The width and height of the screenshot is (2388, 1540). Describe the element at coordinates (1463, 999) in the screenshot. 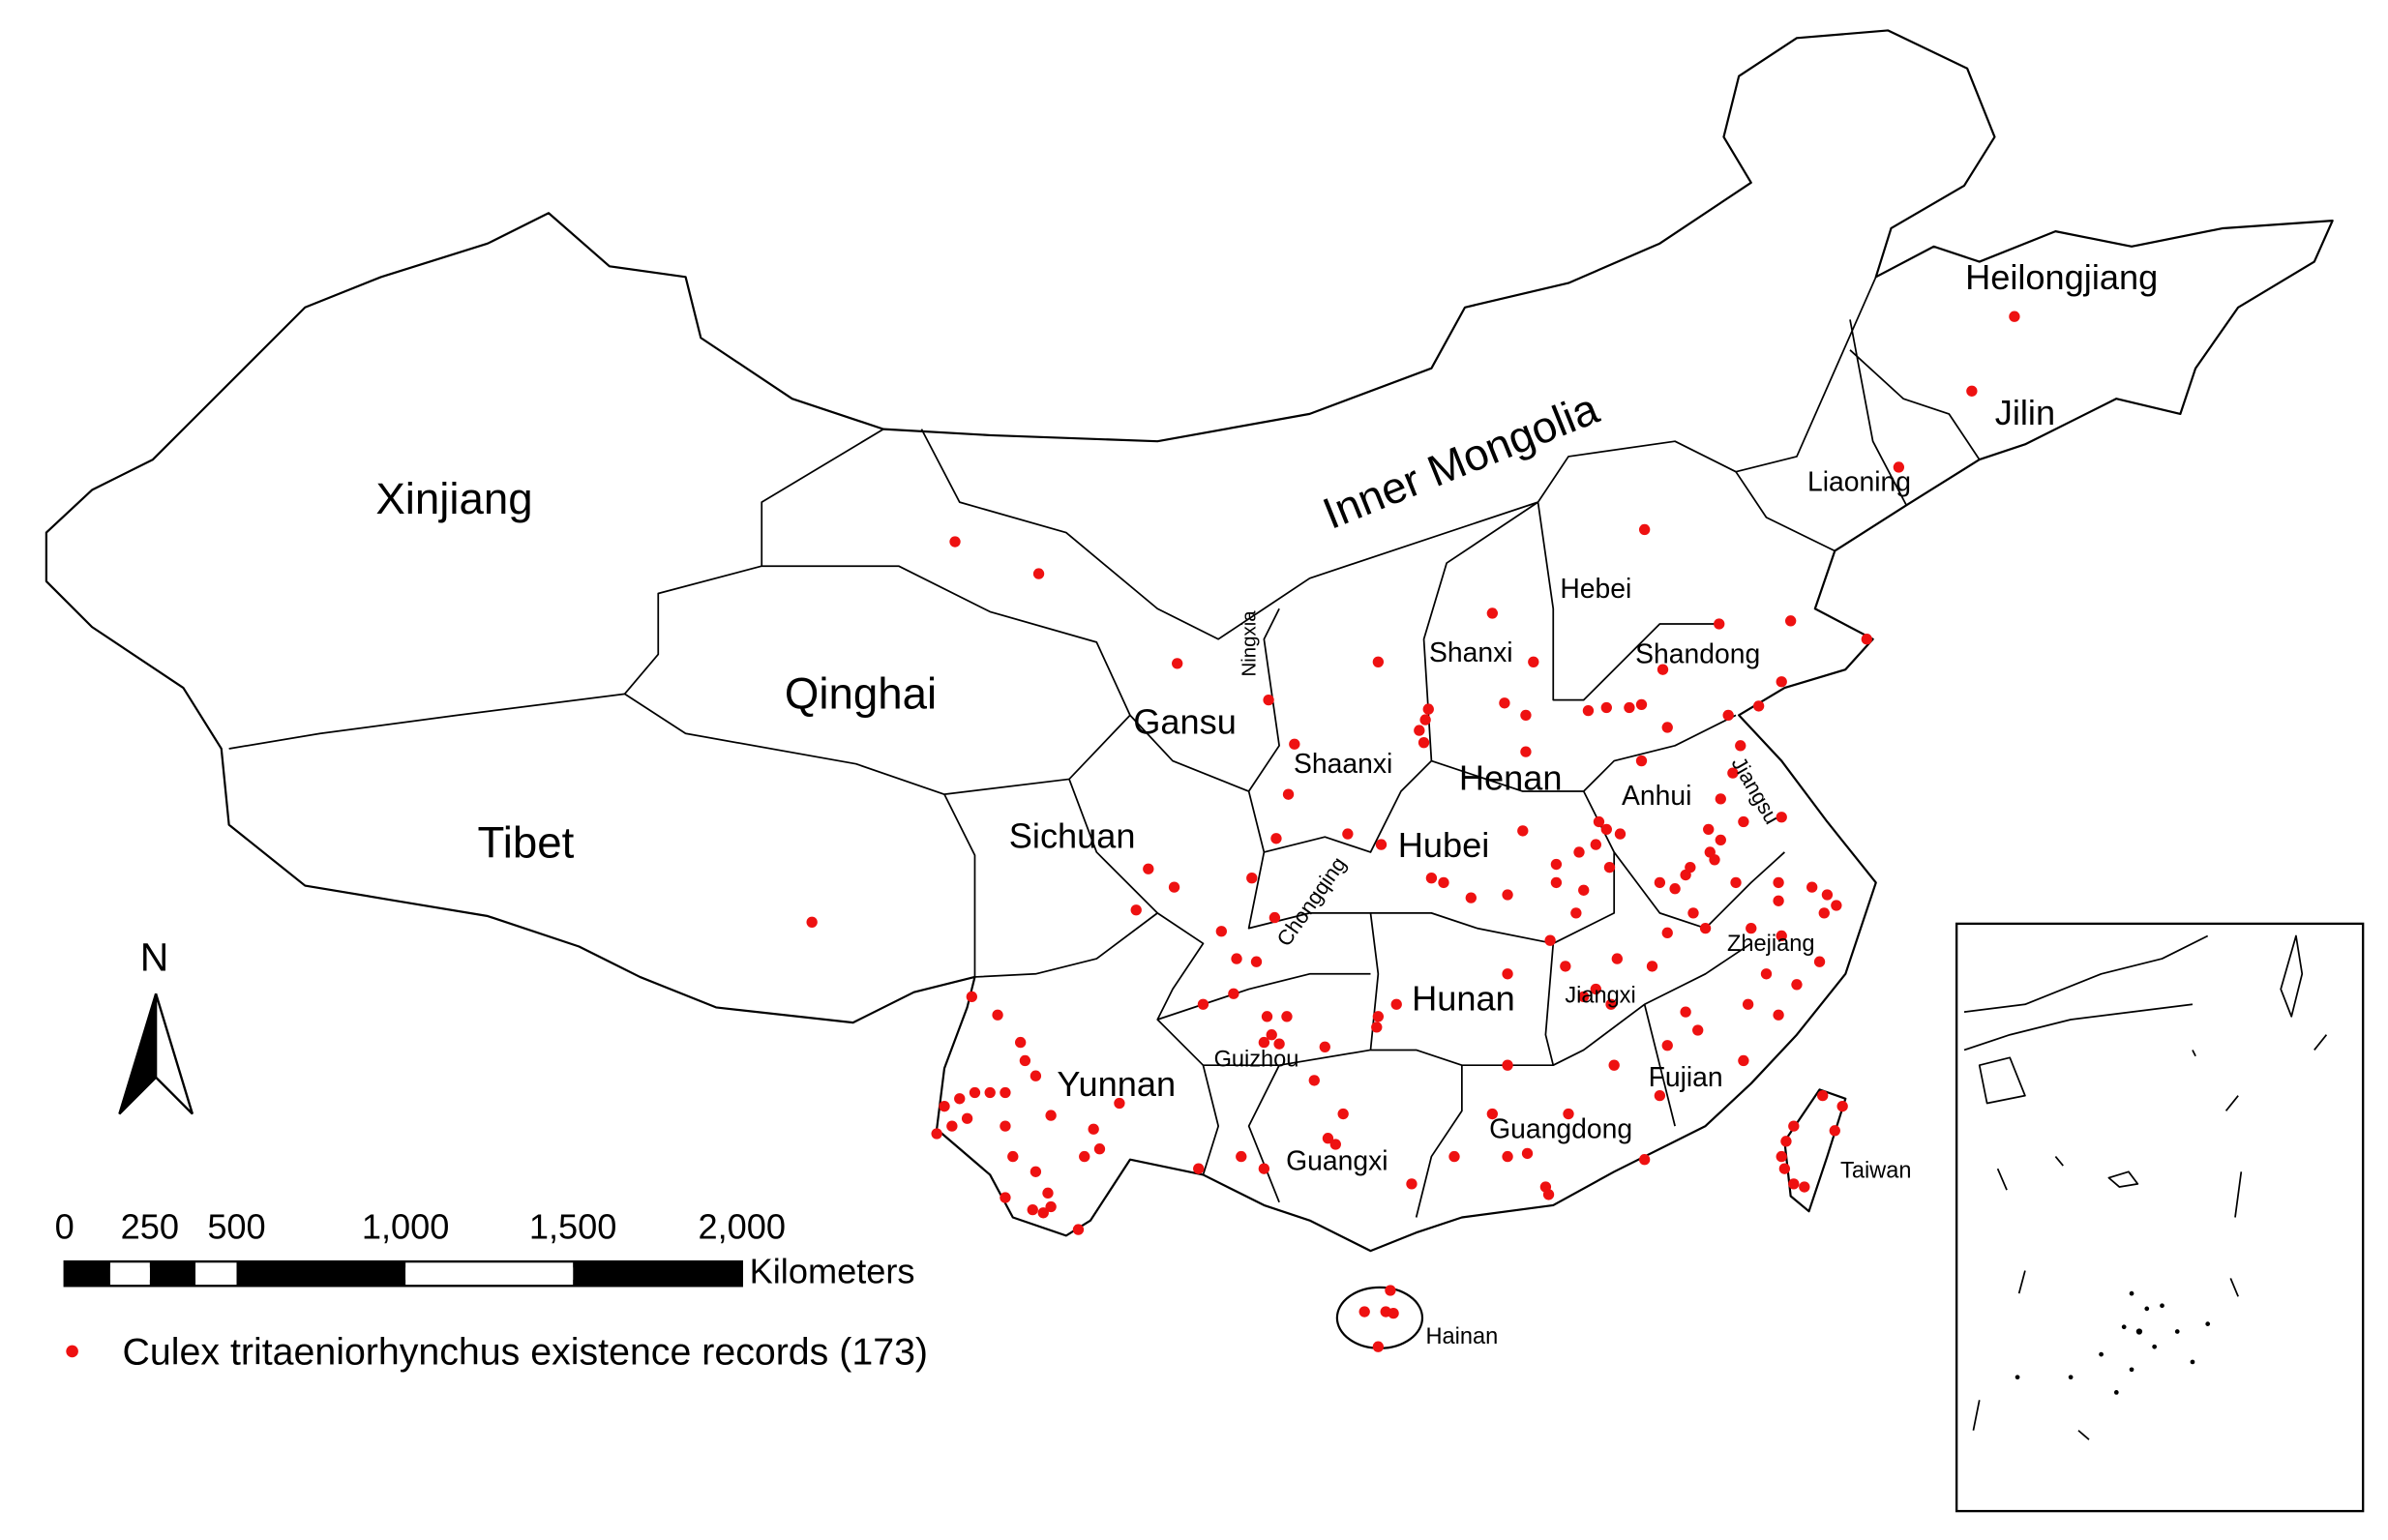

I see `province-label: Hunan` at that location.